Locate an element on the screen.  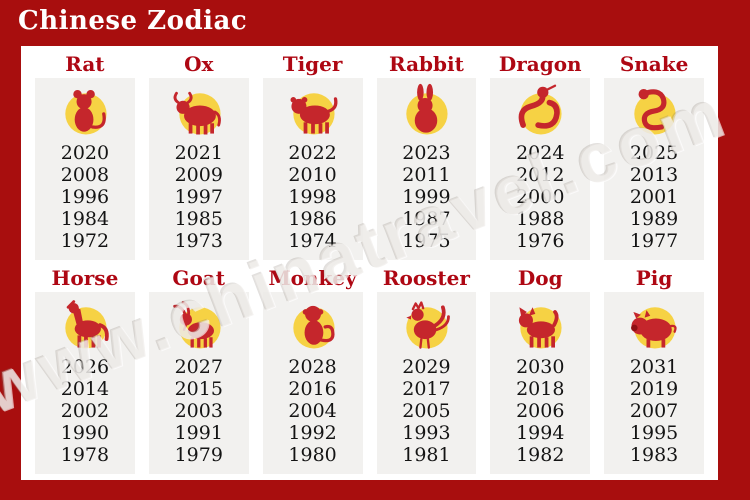
zodiac-years-list: 2022 2010 1998 1986 1974 is located at coordinates (313, 197).